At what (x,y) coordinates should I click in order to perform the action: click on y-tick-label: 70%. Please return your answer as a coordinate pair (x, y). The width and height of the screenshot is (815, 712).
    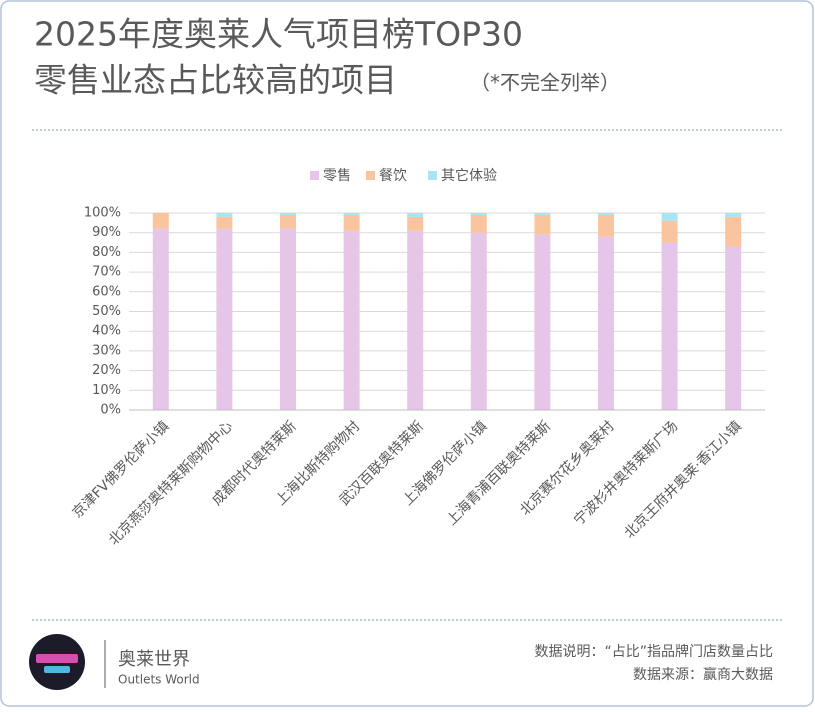
    Looking at the image, I should click on (106, 272).